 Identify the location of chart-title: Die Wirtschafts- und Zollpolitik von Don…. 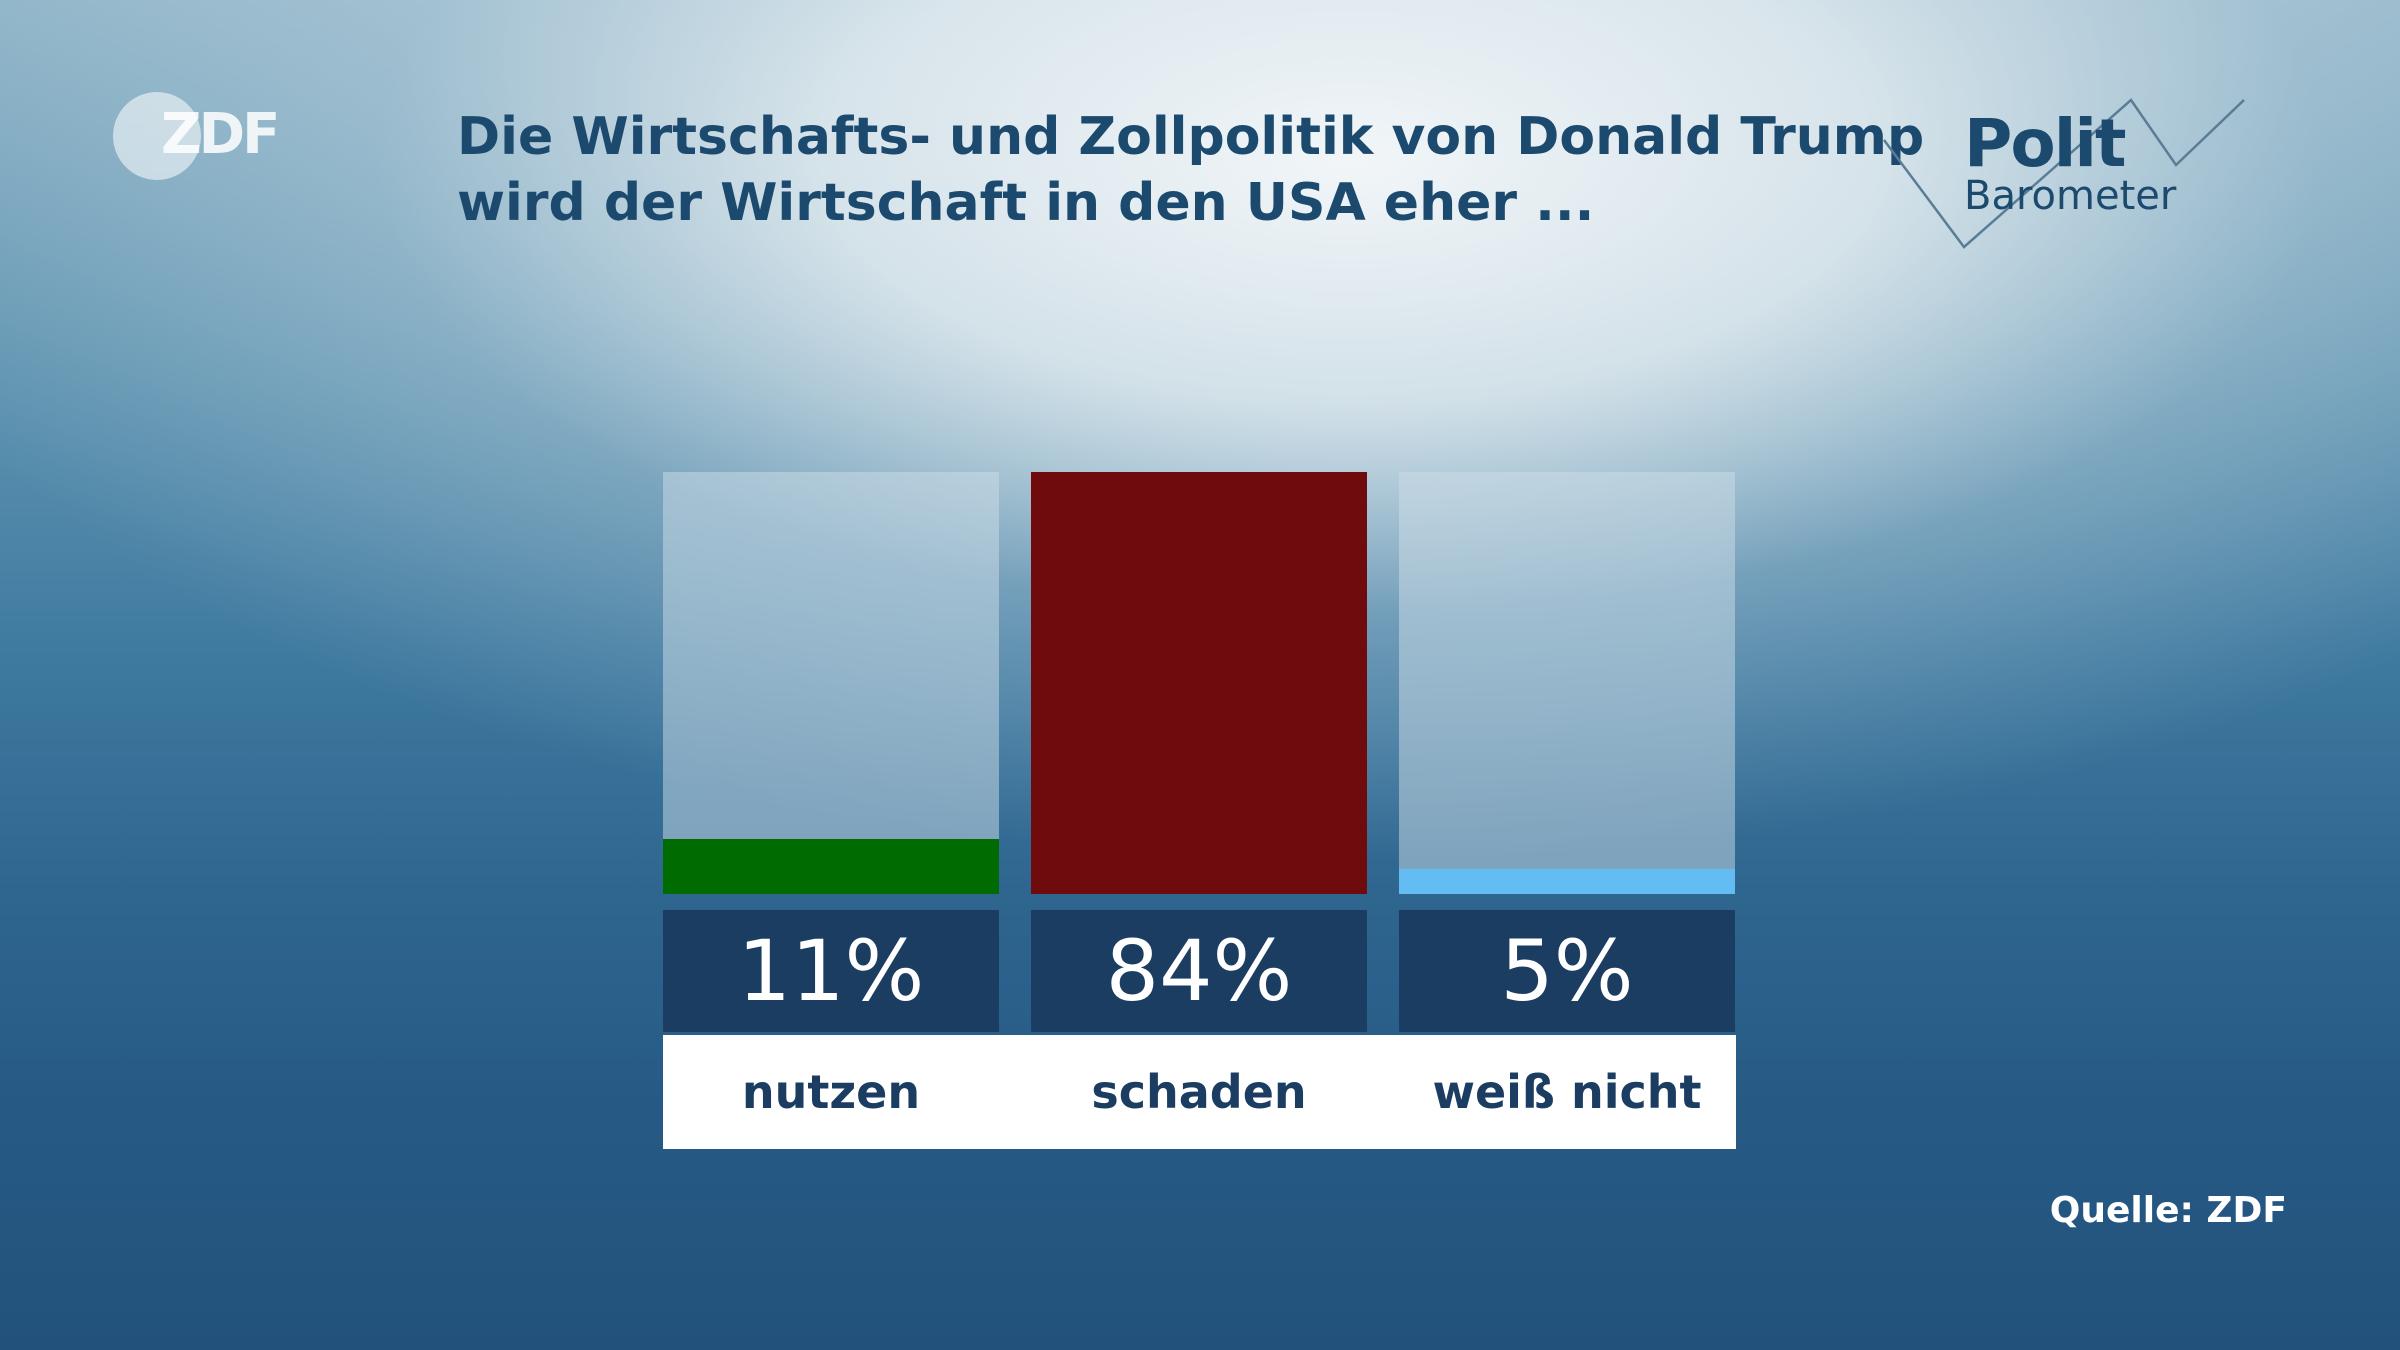
(1191, 170).